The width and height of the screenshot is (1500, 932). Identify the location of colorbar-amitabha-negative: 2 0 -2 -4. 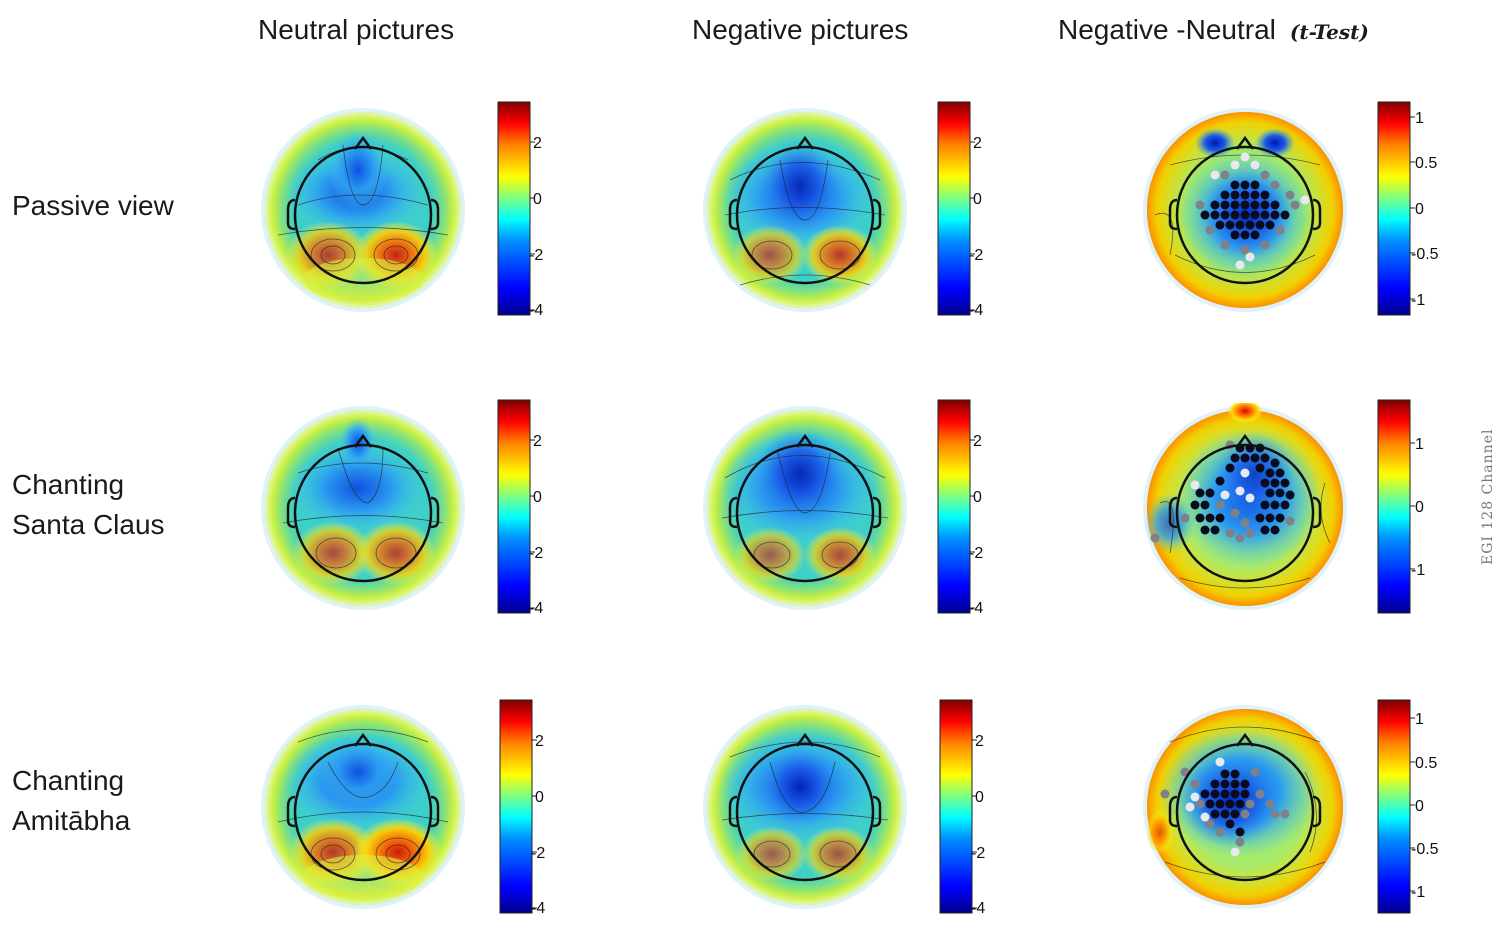
(962, 808).